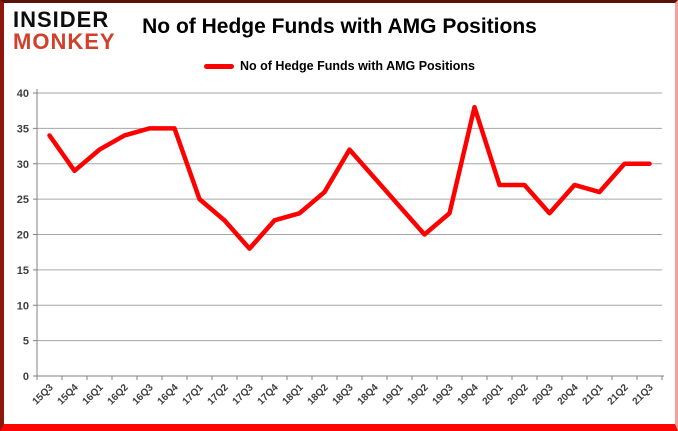  I want to click on svg-text: 21Q1, so click(593, 394).